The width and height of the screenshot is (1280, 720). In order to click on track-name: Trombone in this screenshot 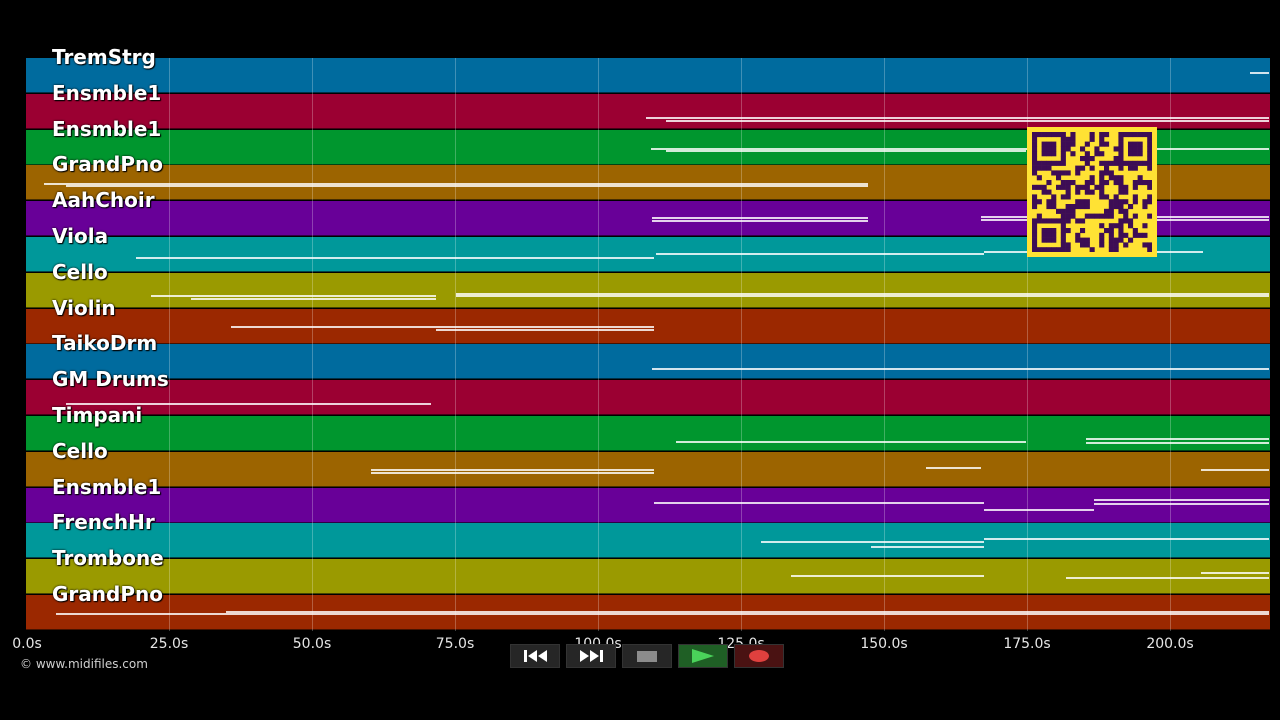, I will do `click(108, 558)`.